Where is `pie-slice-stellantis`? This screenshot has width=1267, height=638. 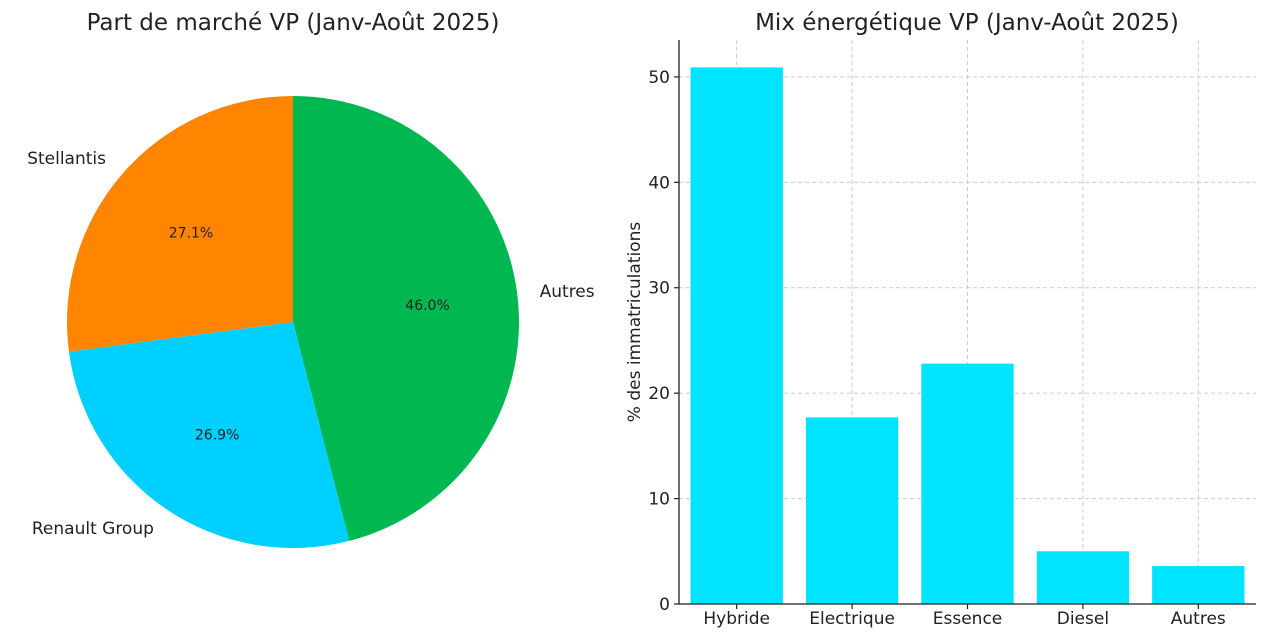
pie-slice-stellantis is located at coordinates (179, 224).